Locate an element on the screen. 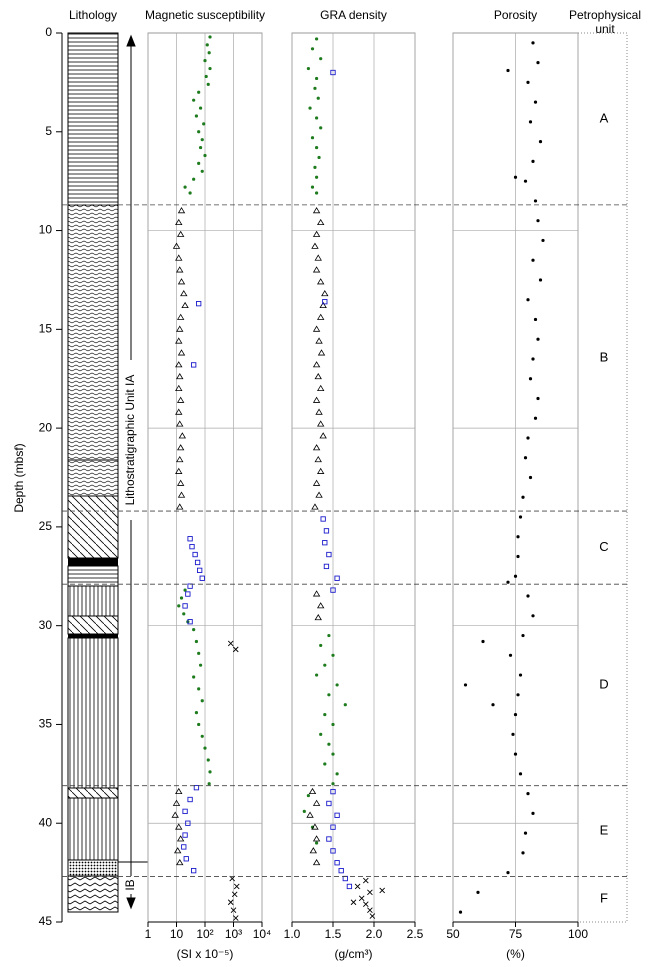  x-tick-label: 10⁴ is located at coordinates (262, 934).